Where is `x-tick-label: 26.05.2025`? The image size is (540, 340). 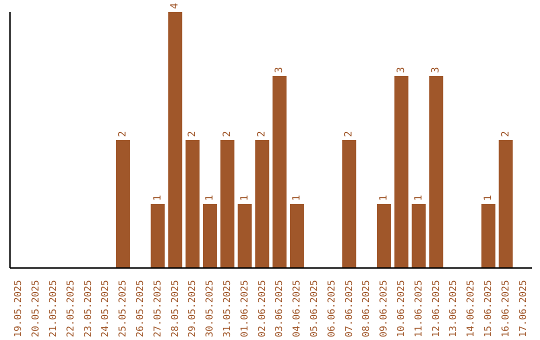 x-tick-label: 26.05.2025 is located at coordinates (140, 309).